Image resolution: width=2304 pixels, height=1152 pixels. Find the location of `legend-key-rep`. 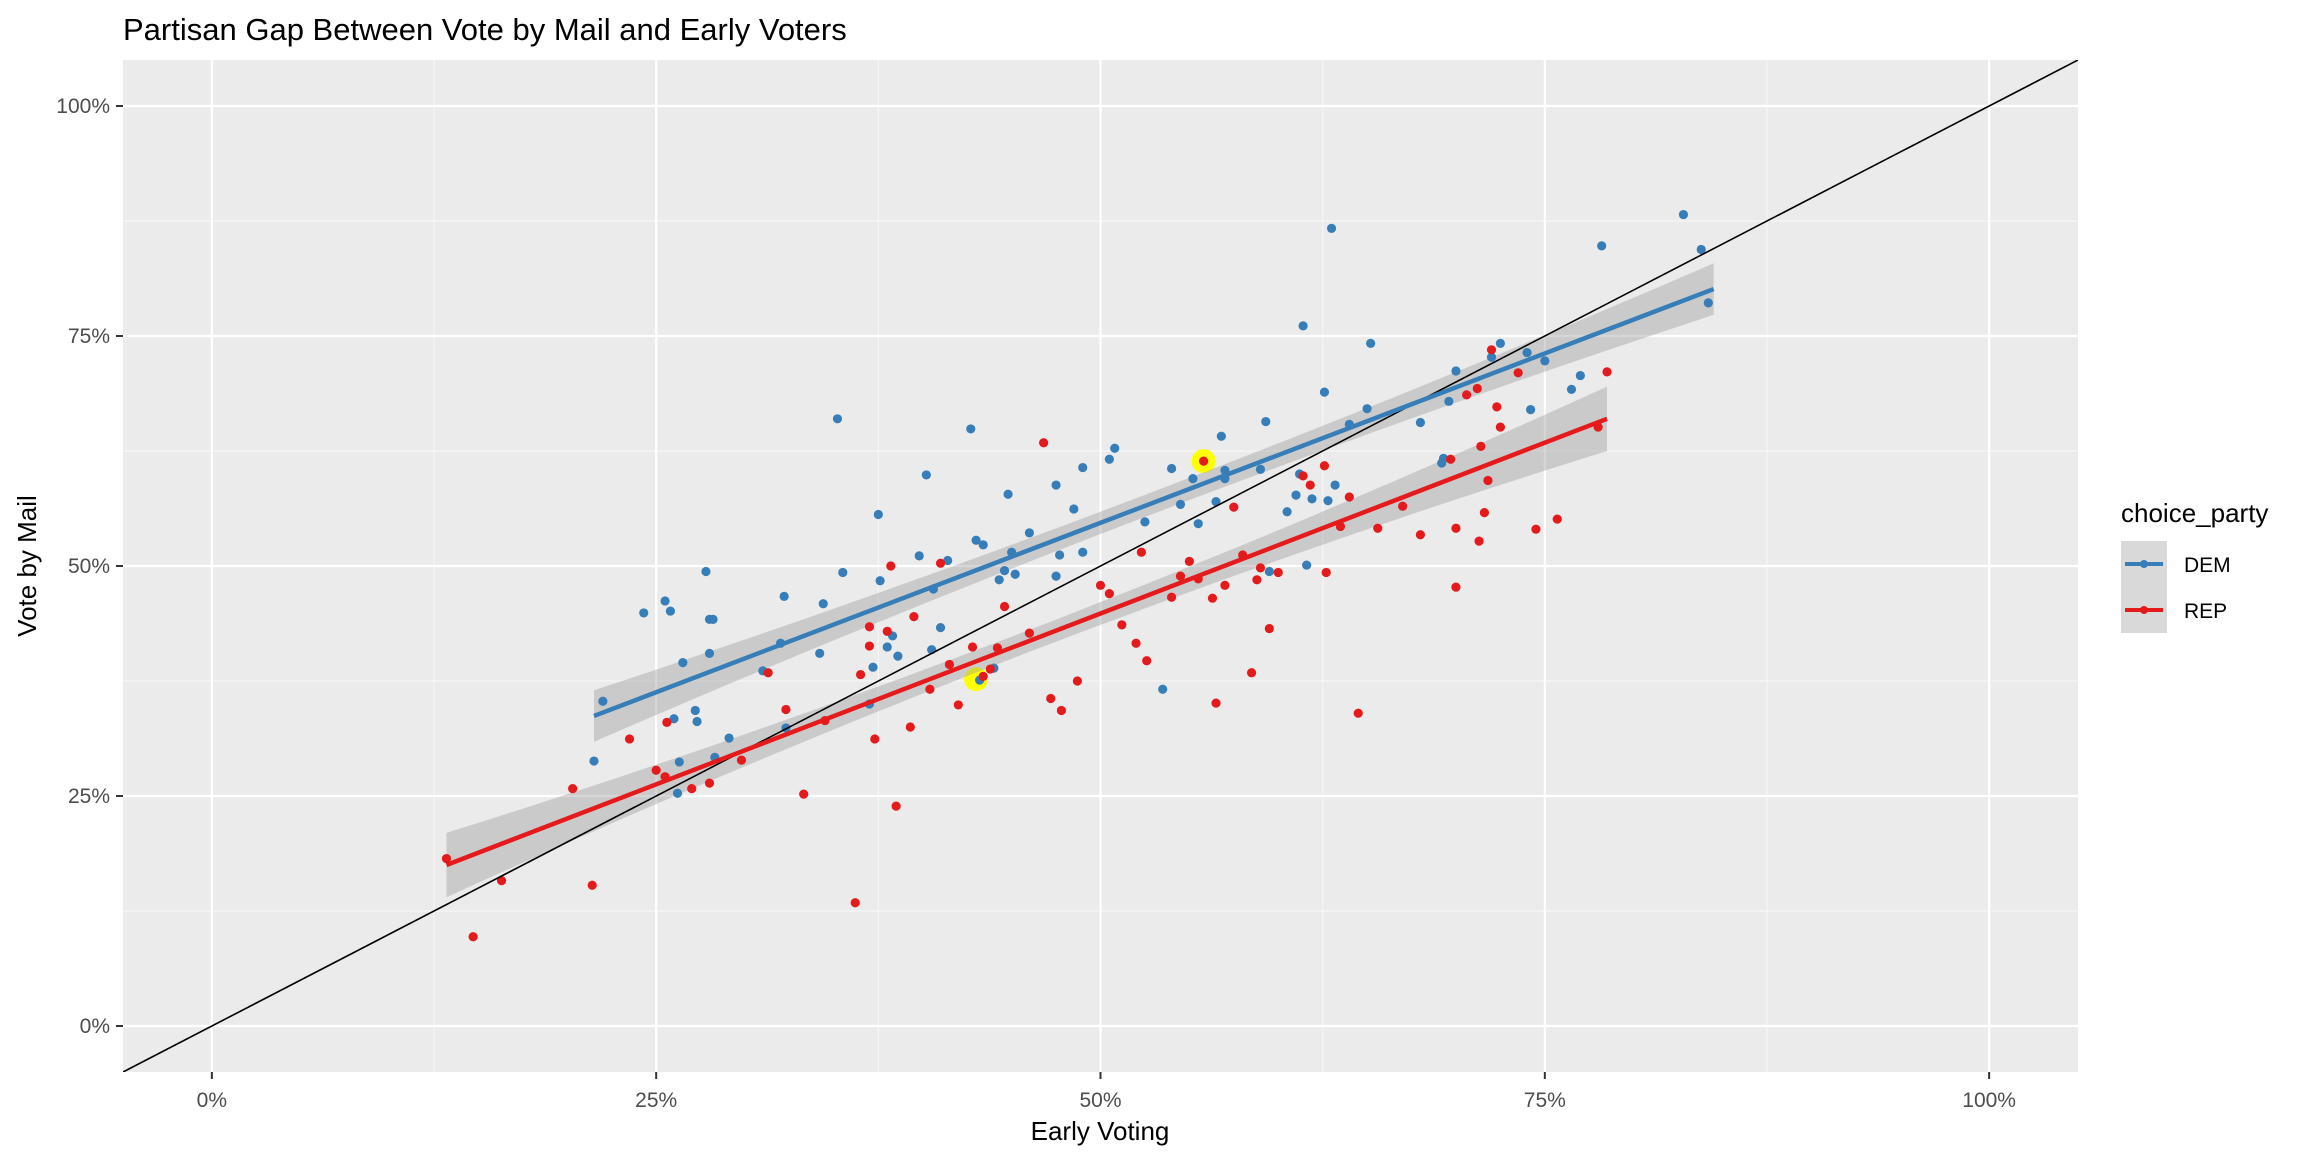

legend-key-rep is located at coordinates (2144, 610).